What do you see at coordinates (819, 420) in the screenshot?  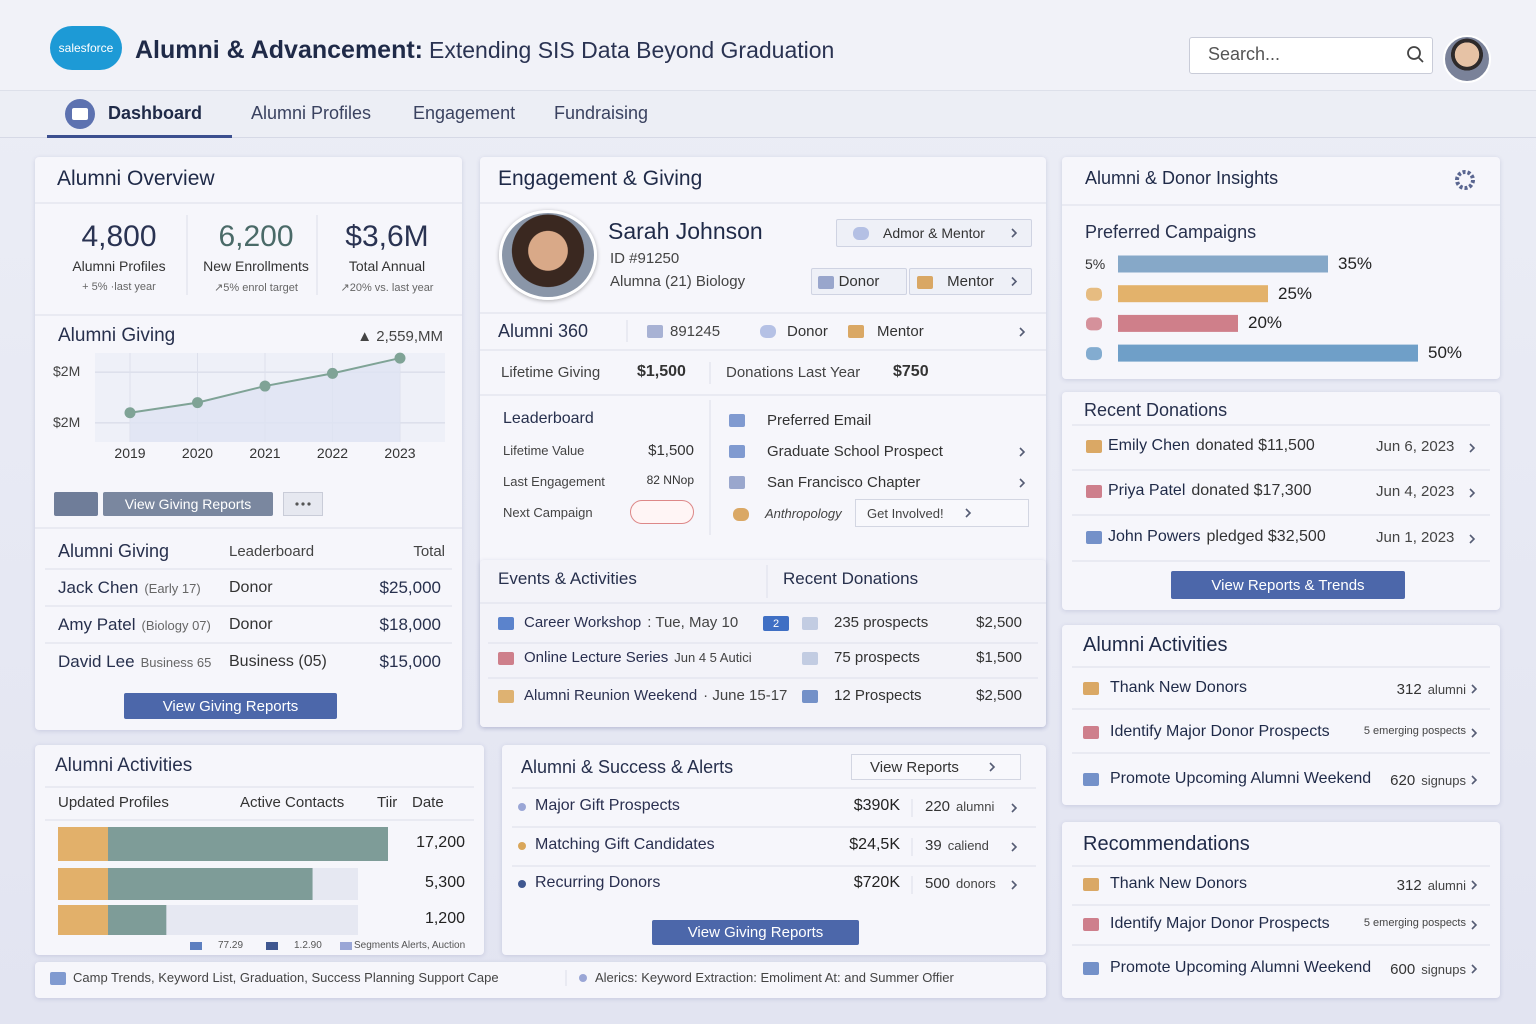 I see `text: Preferred Email` at bounding box center [819, 420].